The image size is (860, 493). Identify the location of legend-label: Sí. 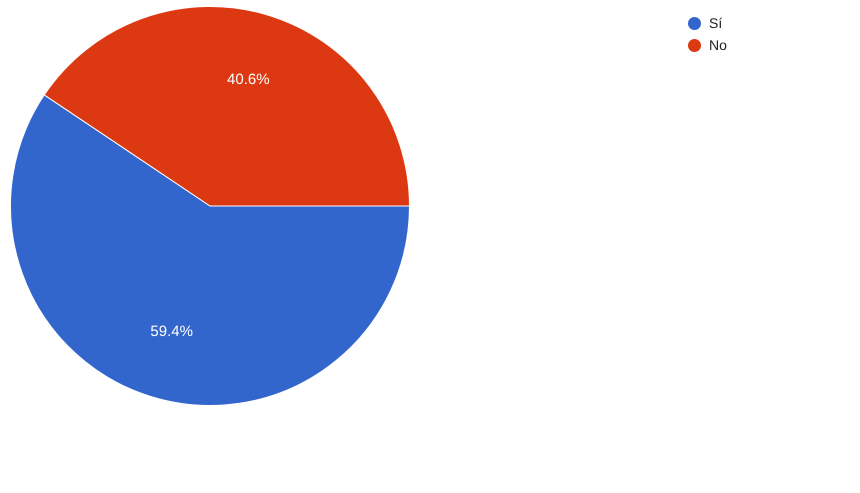
(716, 23).